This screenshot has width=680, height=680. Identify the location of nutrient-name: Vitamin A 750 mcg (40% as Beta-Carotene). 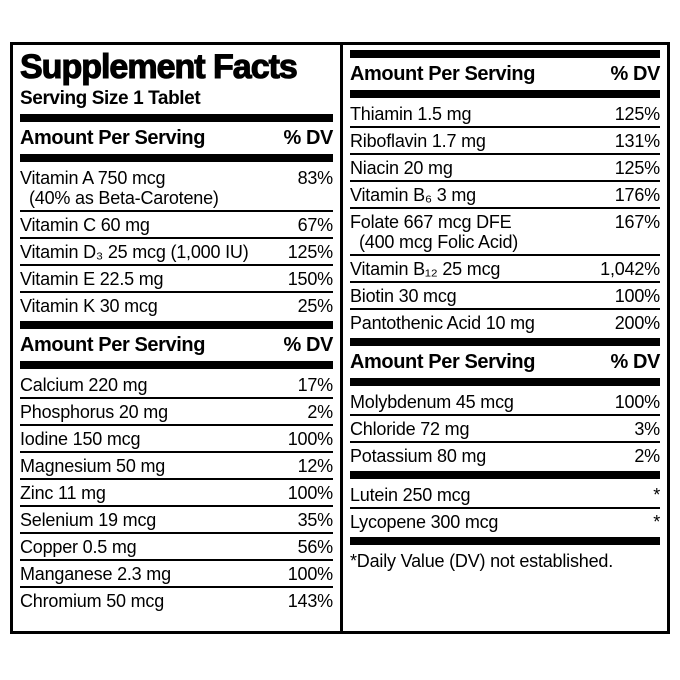
(159, 188).